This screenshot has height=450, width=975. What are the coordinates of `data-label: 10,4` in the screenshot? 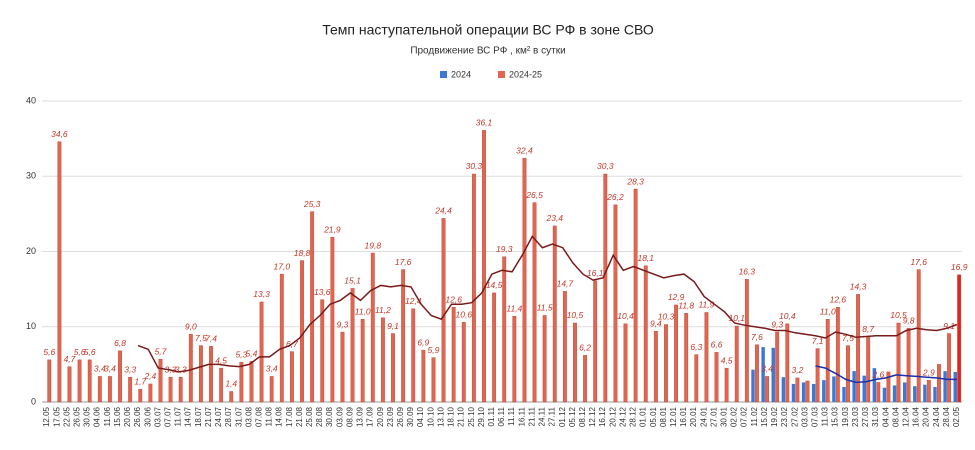 It's located at (625, 316).